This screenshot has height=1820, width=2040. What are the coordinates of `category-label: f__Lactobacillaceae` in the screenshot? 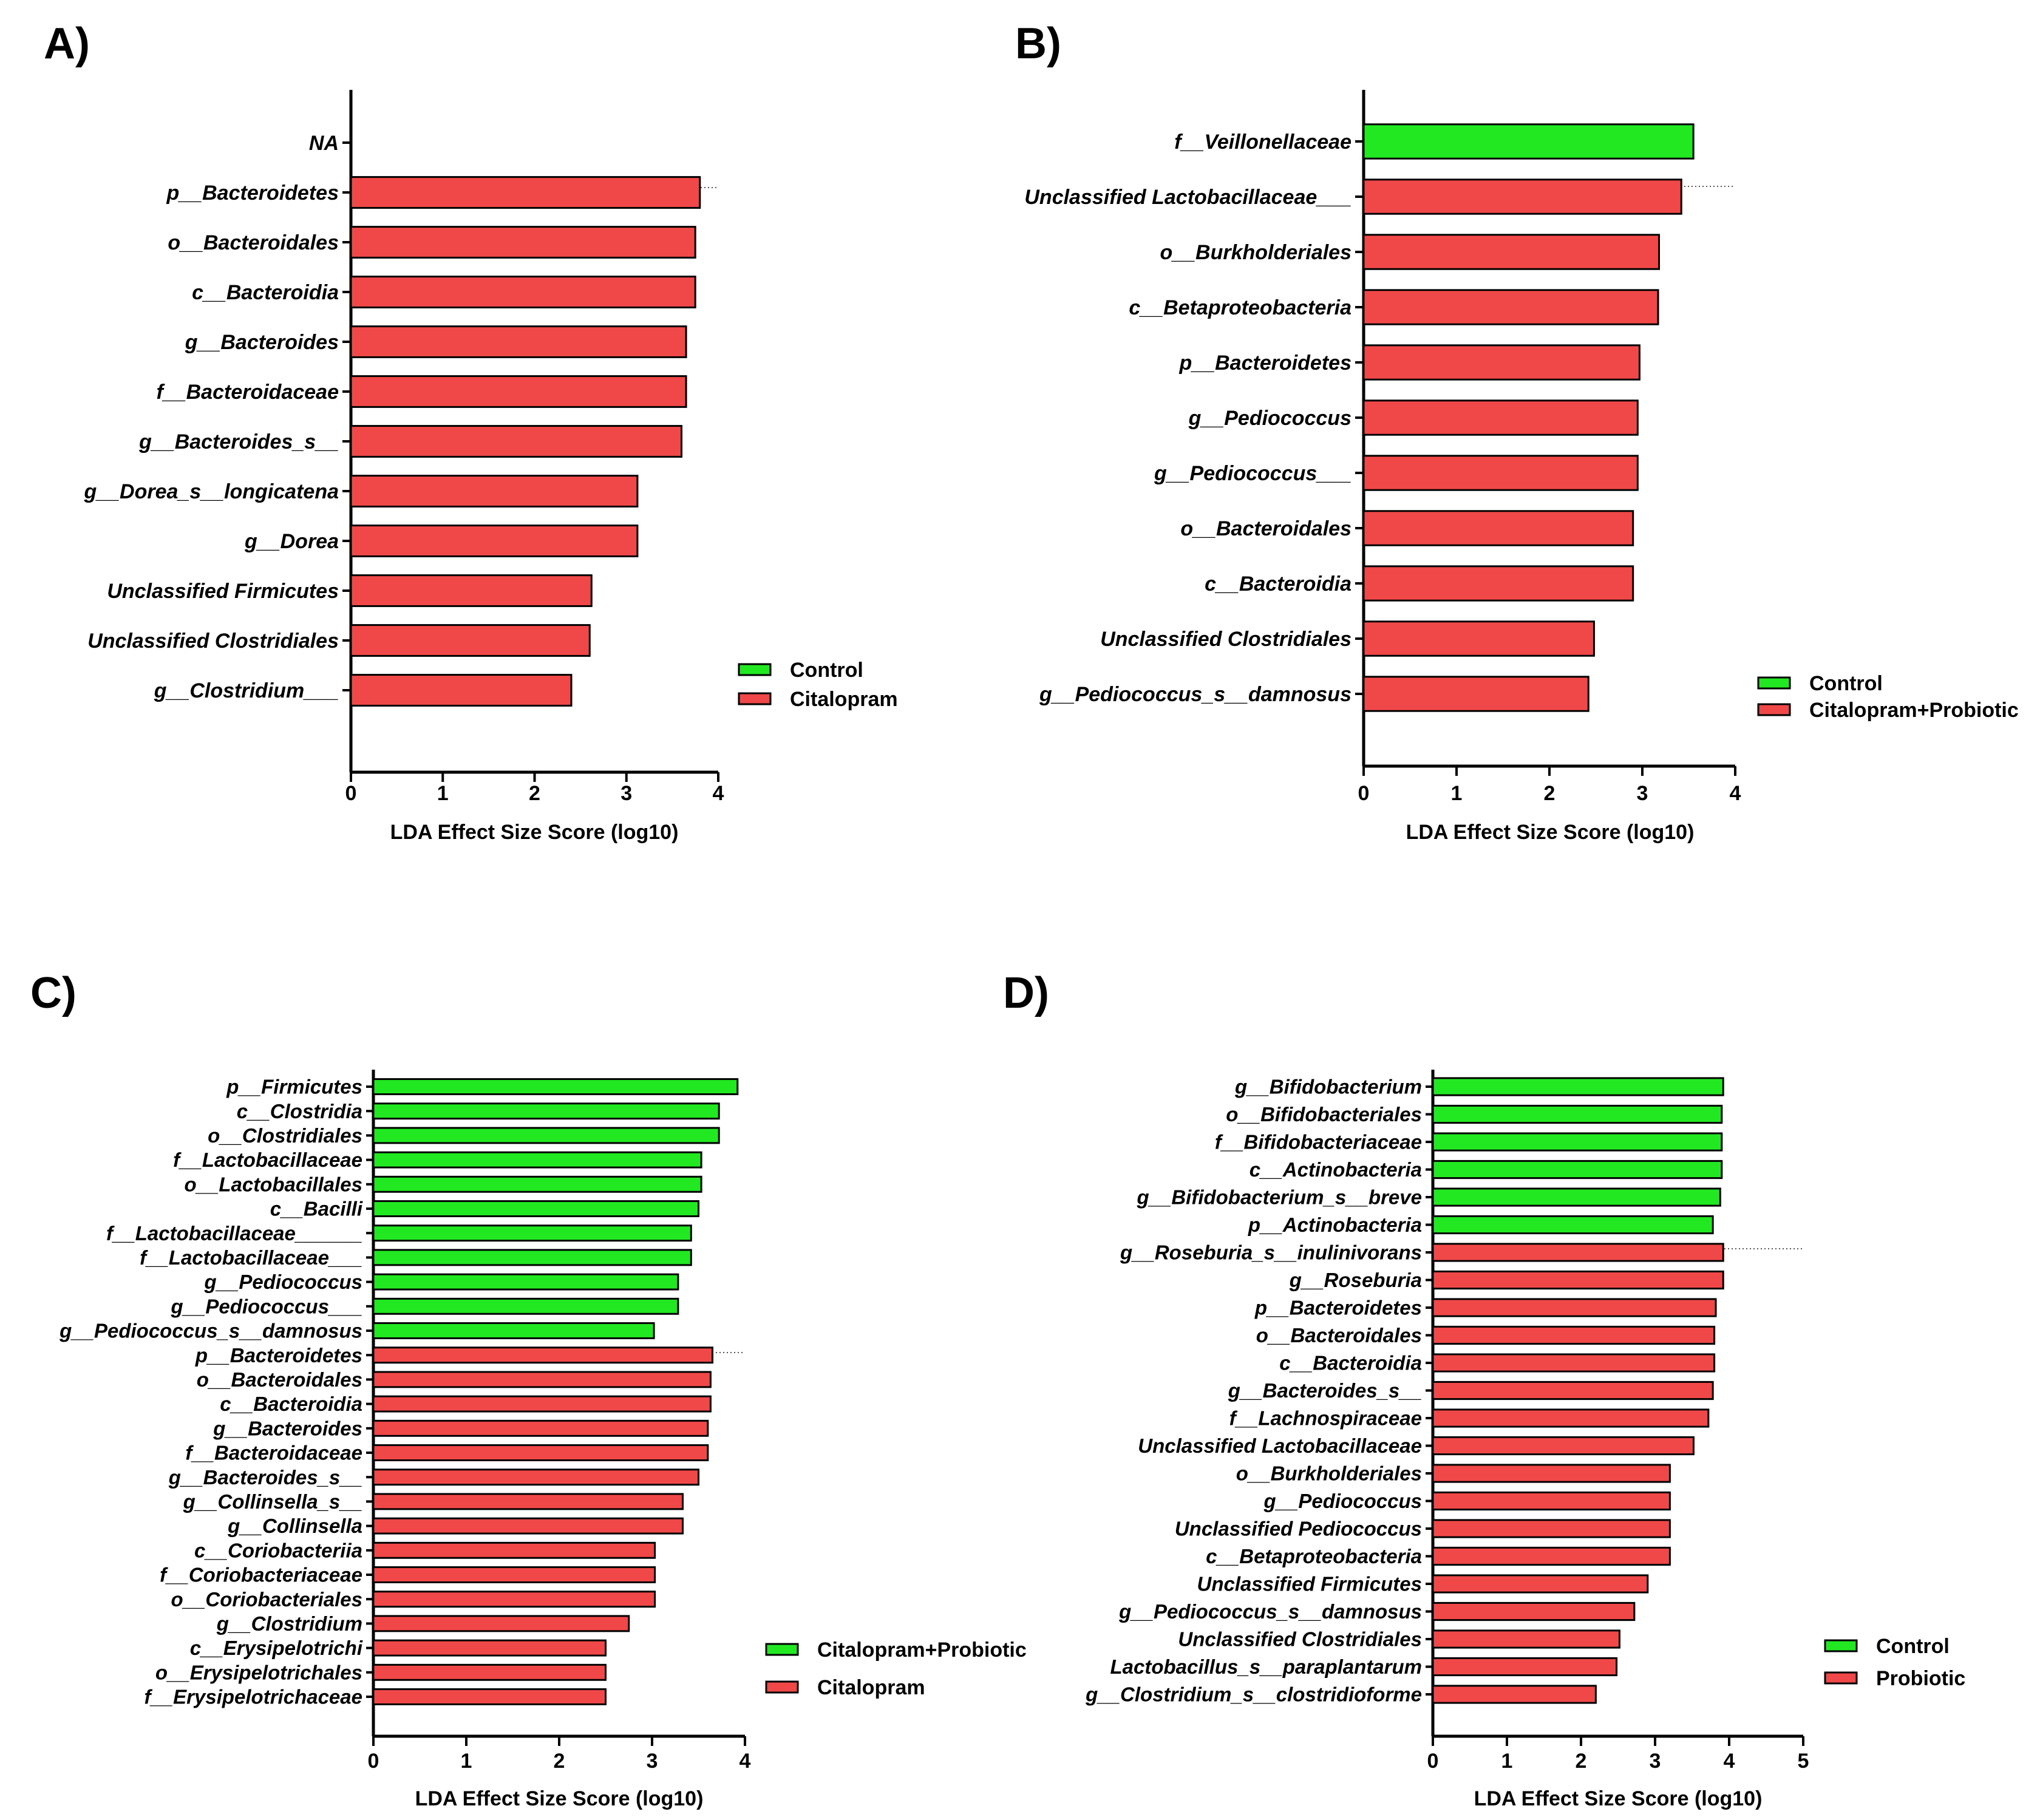 It's located at (267, 1160).